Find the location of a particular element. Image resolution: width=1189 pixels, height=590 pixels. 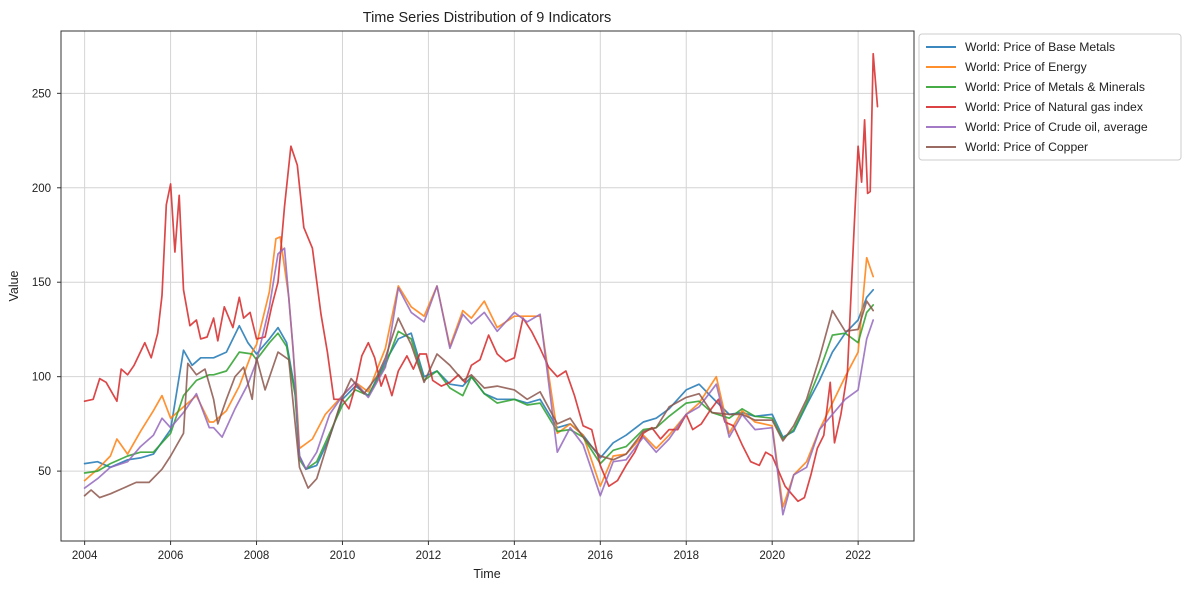

y-tick-label: 250 is located at coordinates (41, 94).